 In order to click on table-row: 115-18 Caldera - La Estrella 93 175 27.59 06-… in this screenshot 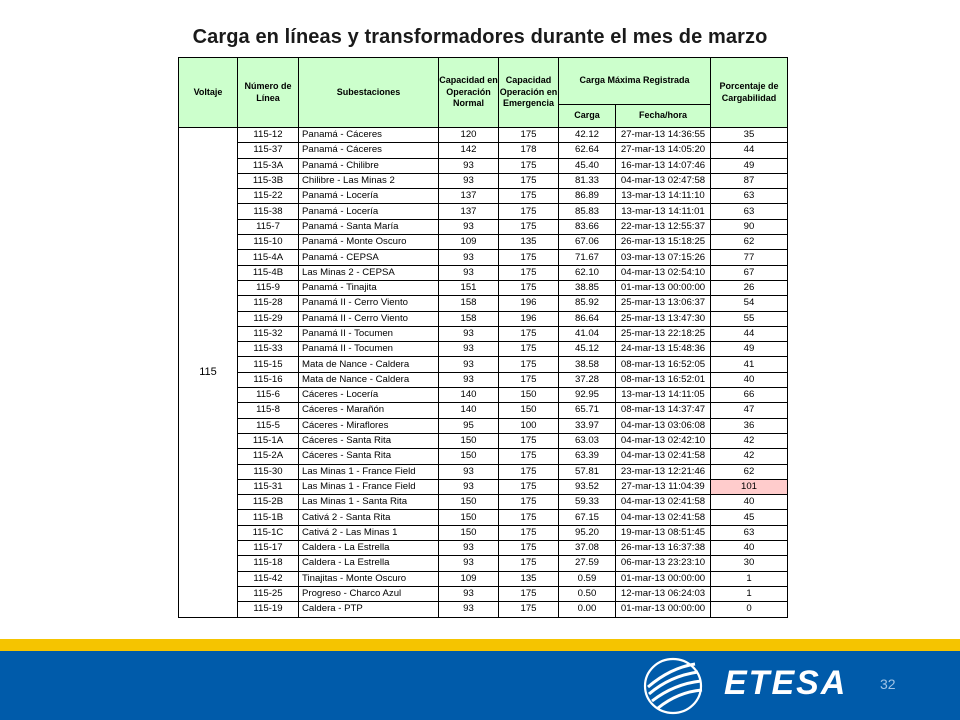, I will do `click(484, 563)`.